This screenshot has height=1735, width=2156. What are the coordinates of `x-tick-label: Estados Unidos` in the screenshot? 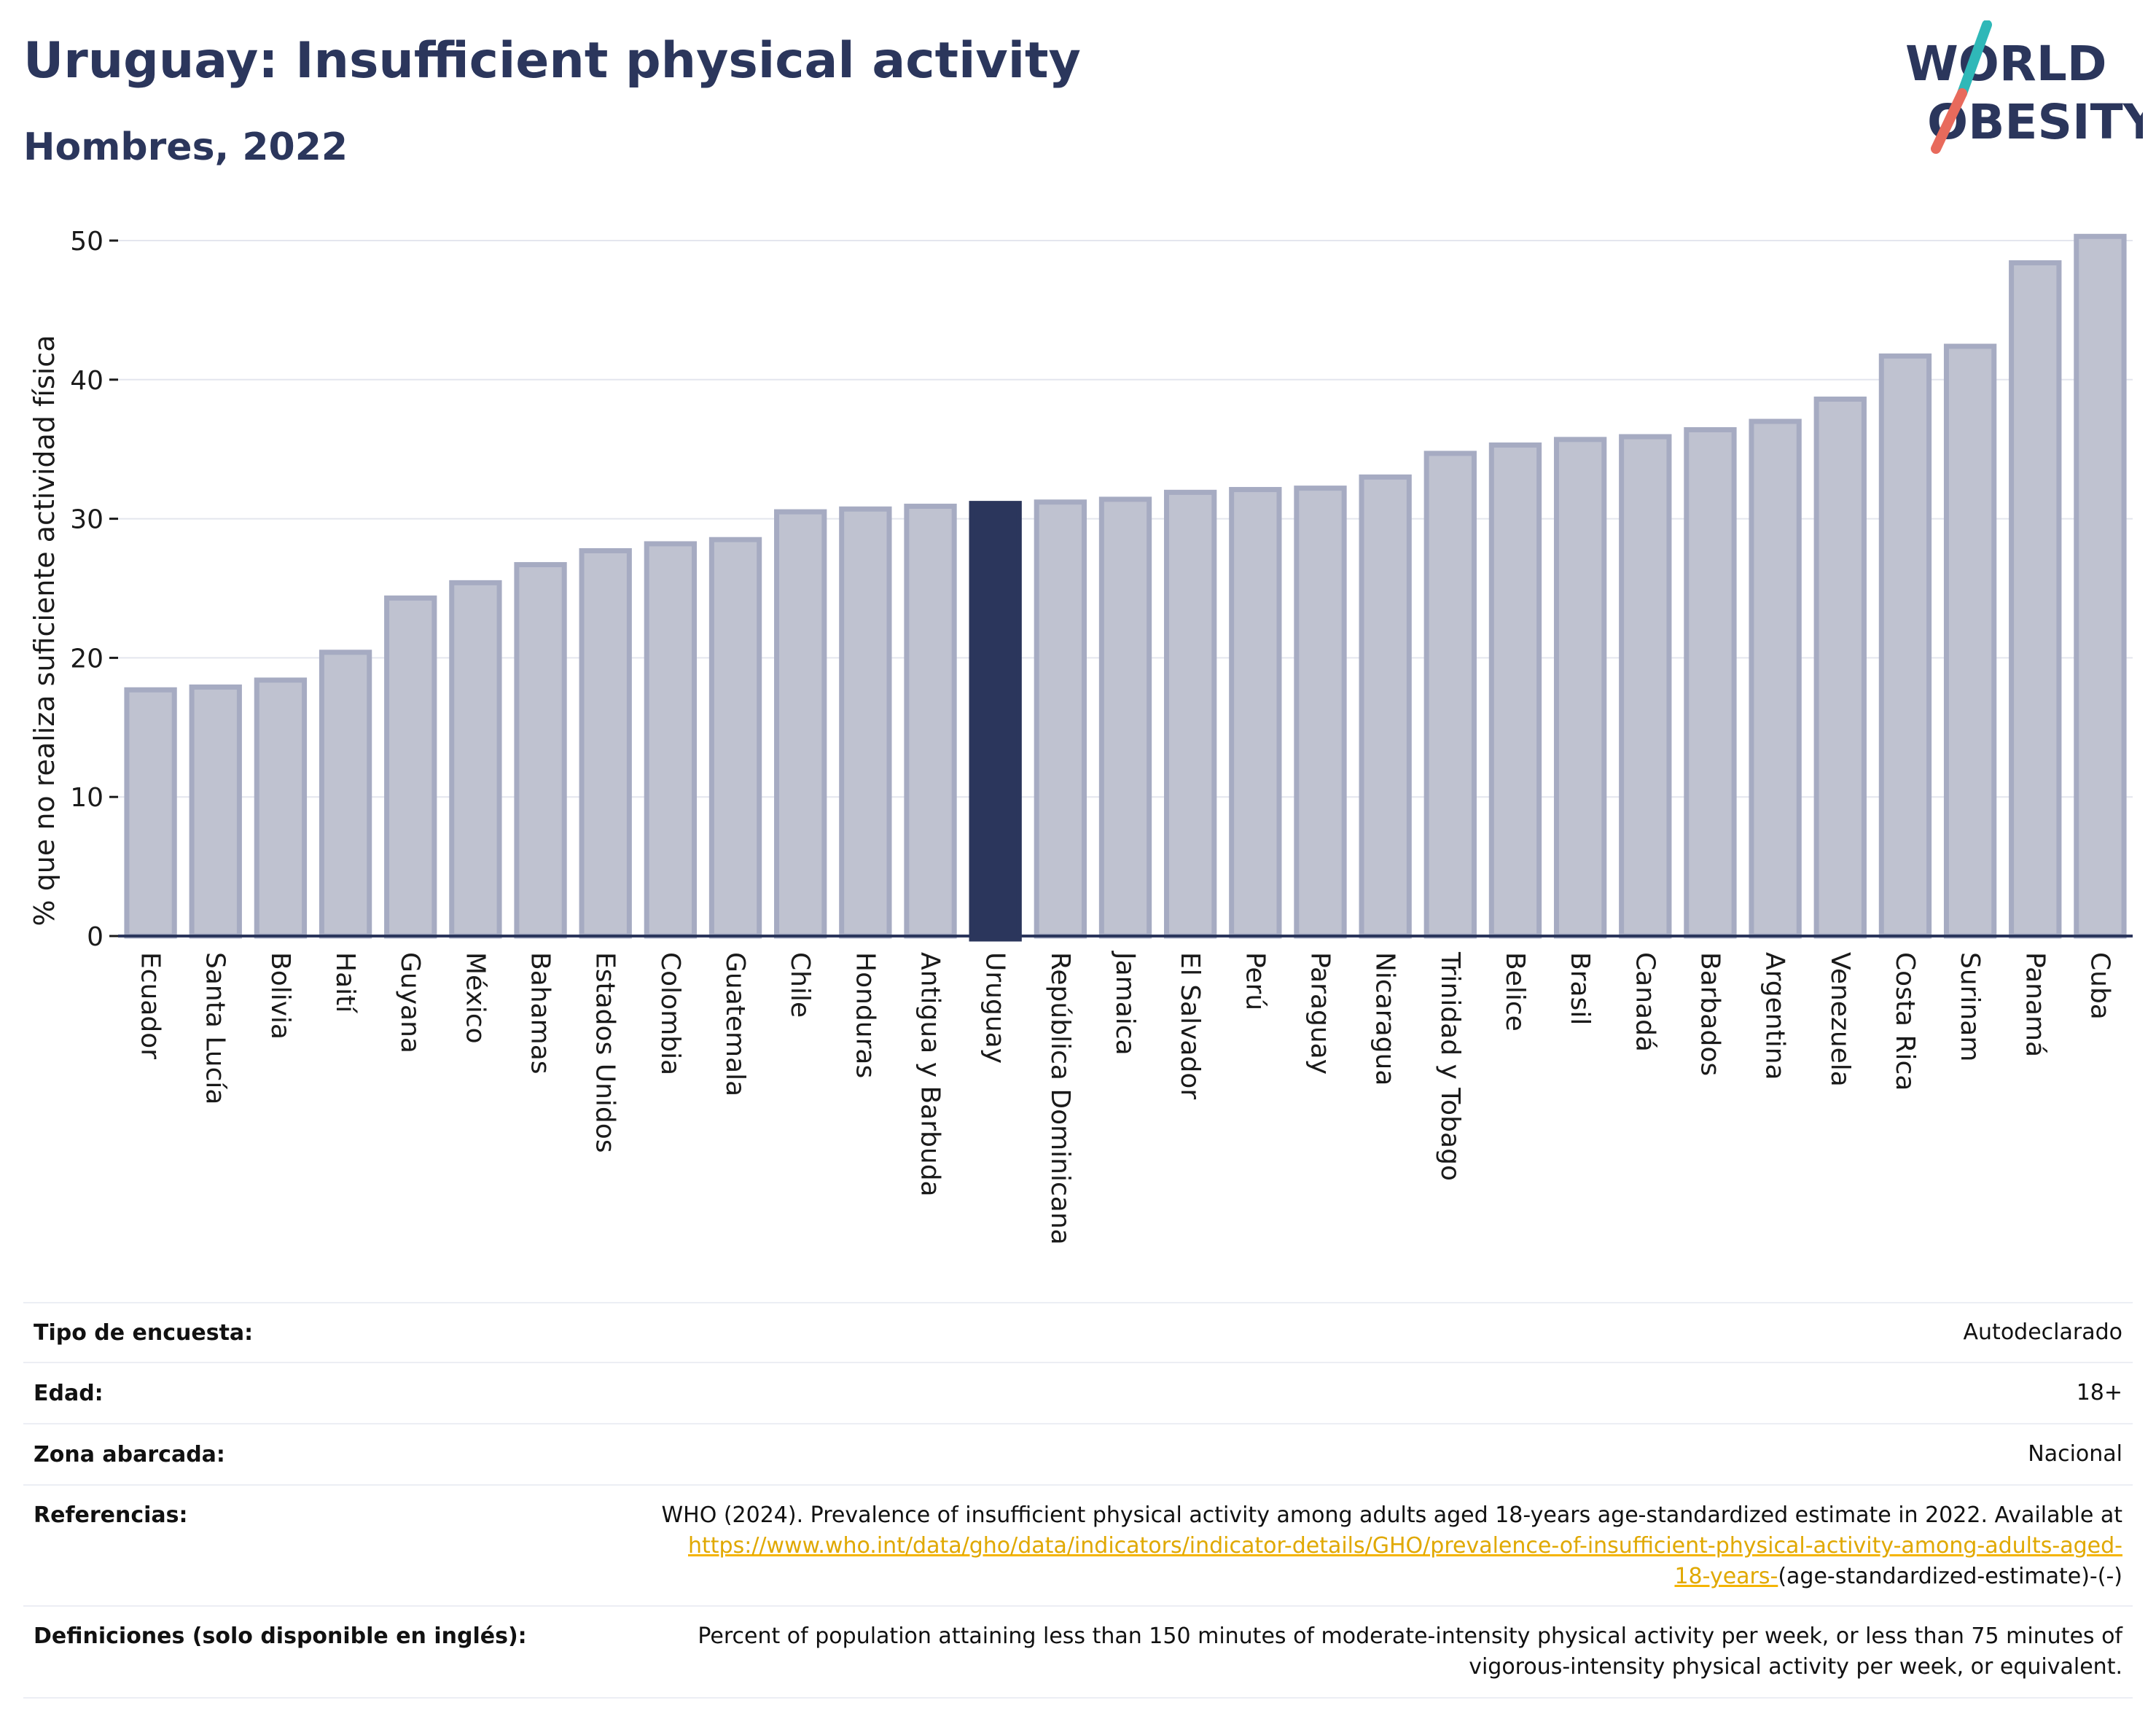 It's located at (605, 1052).